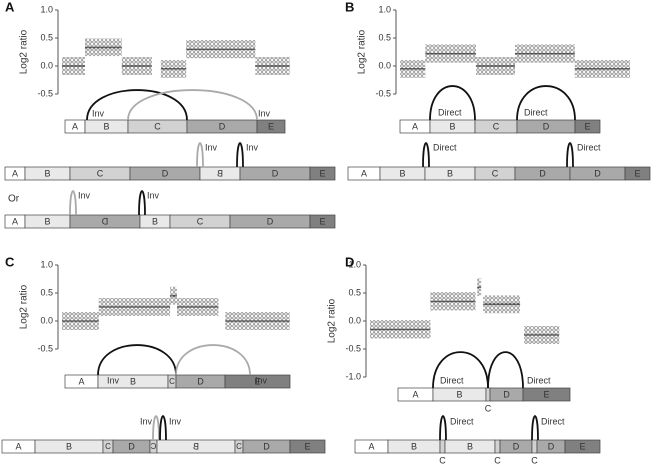  What do you see at coordinates (349, 261) in the screenshot?
I see `panel-label: D` at bounding box center [349, 261].